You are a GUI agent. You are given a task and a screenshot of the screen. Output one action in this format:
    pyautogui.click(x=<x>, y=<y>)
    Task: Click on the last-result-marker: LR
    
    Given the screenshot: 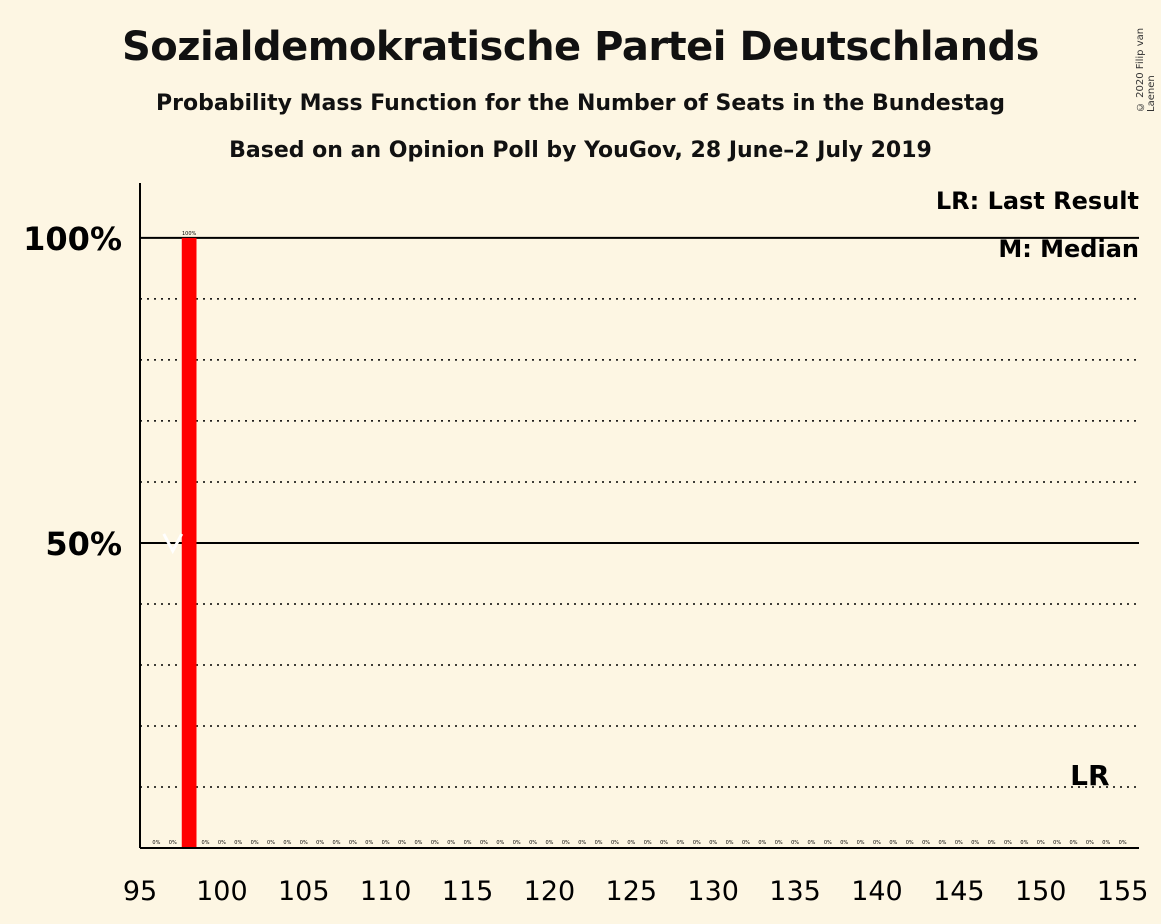 What is the action you would take?
    pyautogui.click(x=1089, y=775)
    